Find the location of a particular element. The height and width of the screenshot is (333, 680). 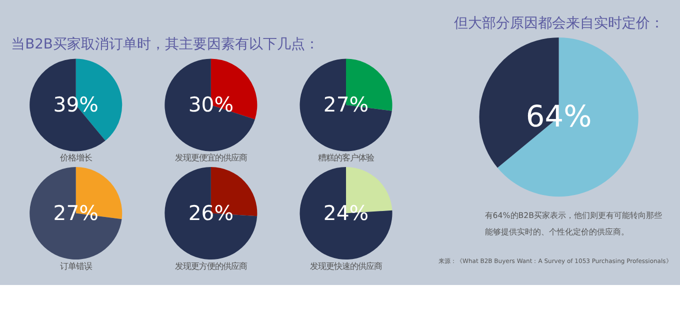

data-label: 26% is located at coordinates (211, 212).